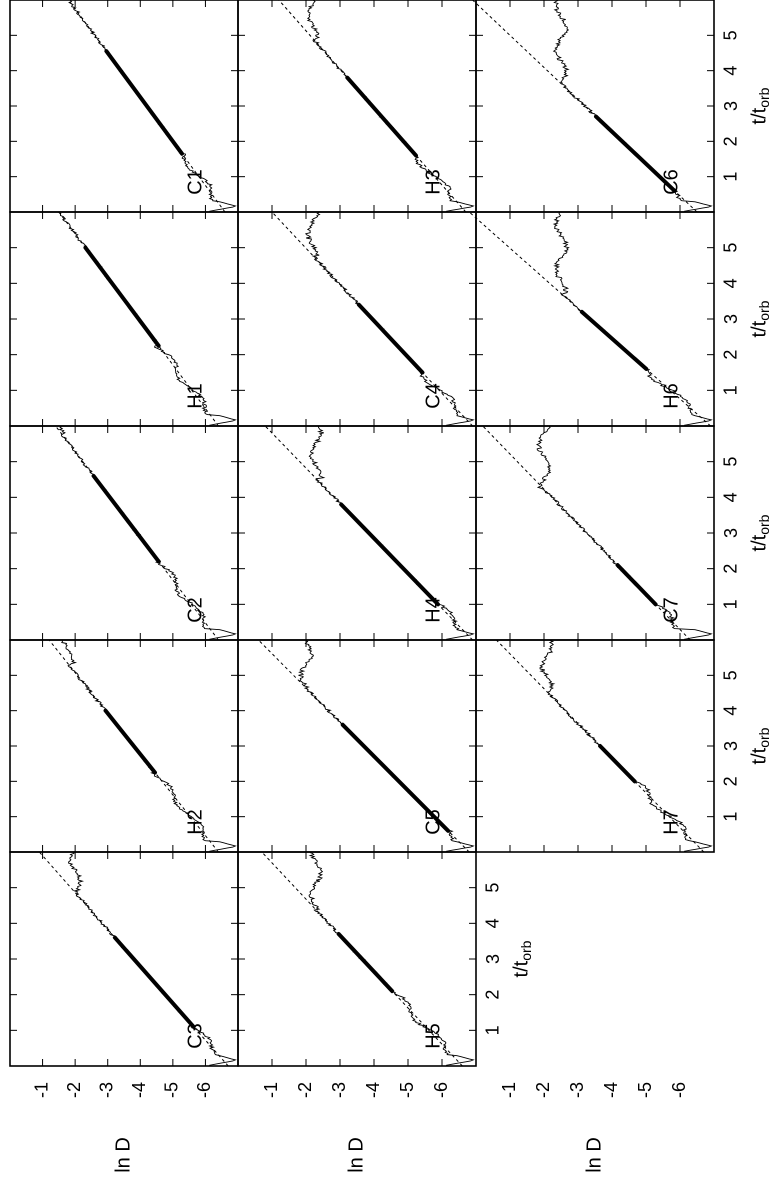  I want to click on panel-label: C5, so click(433, 822).